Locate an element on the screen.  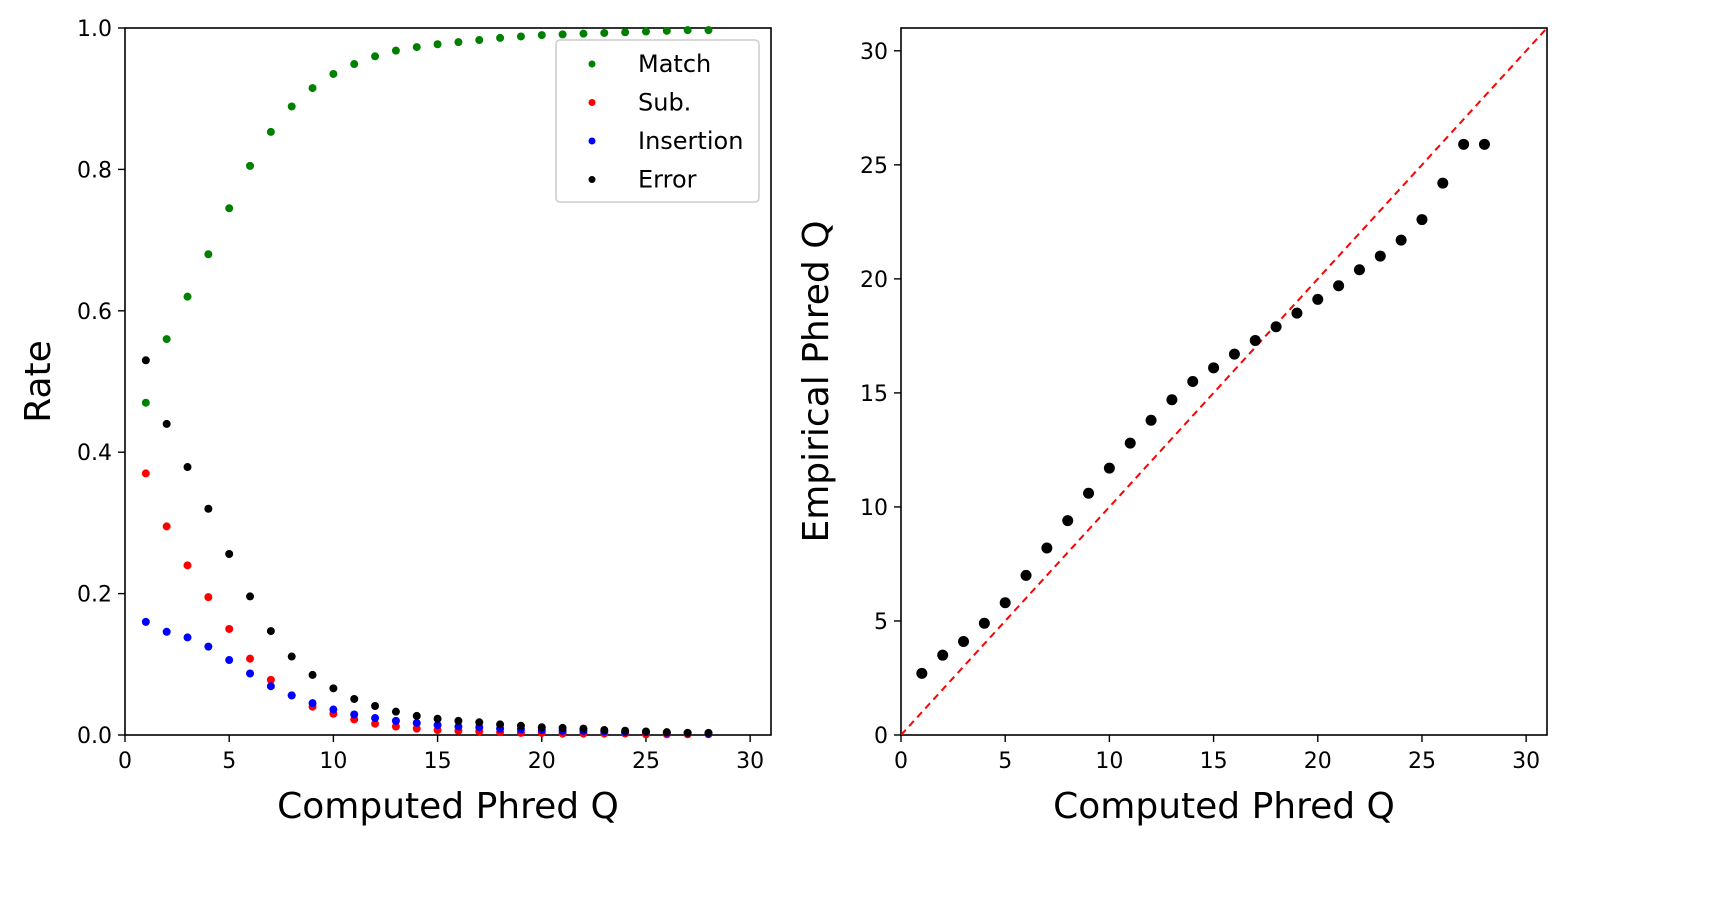
legend-box is located at coordinates (657, 121).